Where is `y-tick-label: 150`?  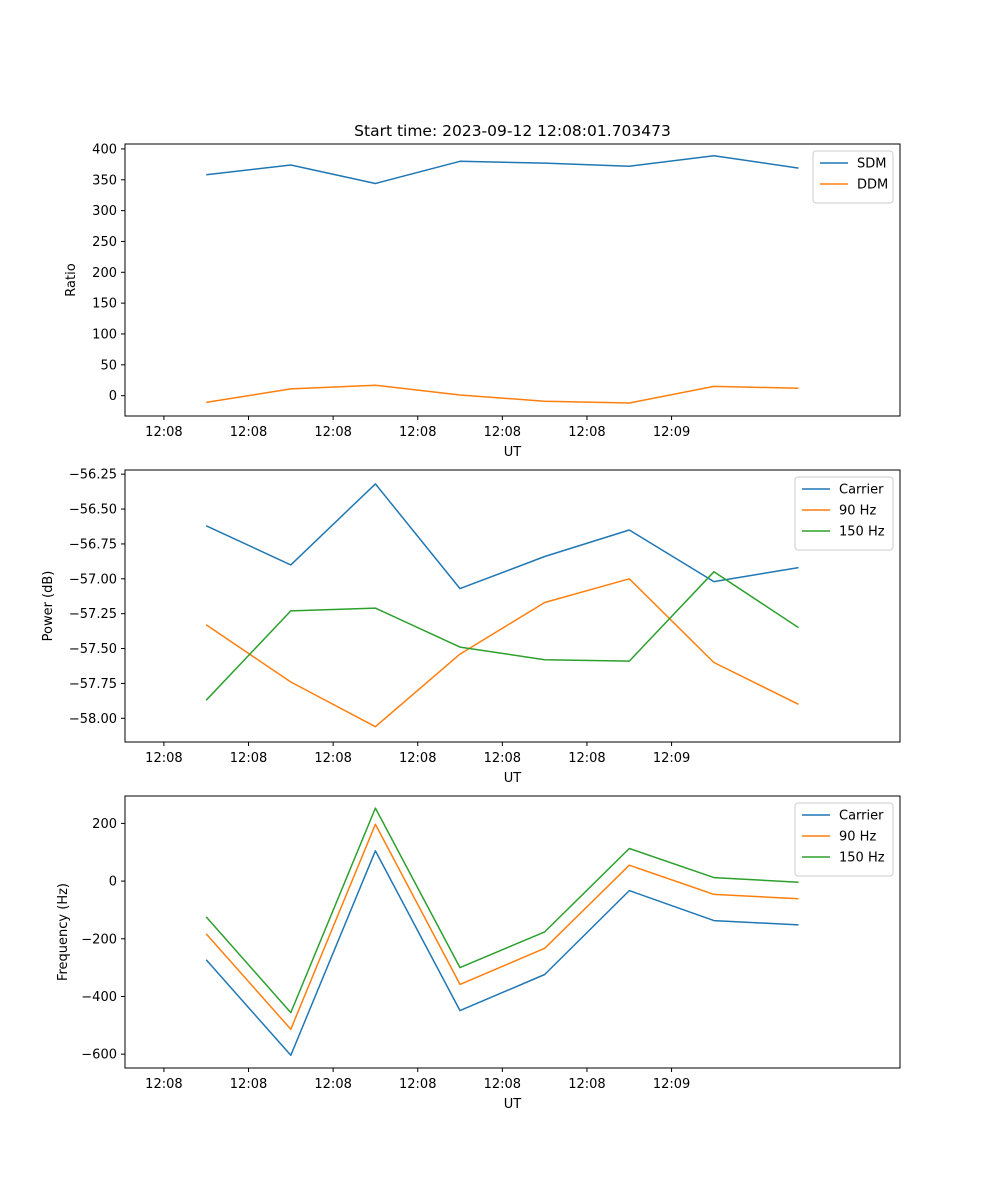
y-tick-label: 150 is located at coordinates (104, 304).